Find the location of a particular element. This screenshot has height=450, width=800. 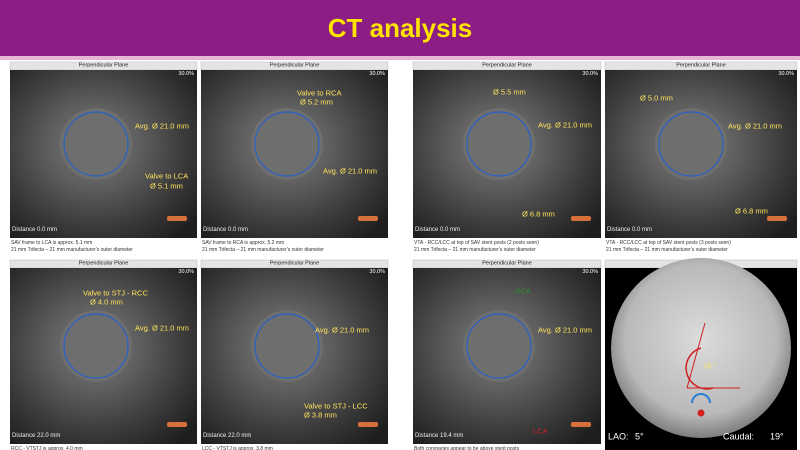

caption: RCC - VTSTJ is approx. 4.0 mm is located at coordinates (47, 448).